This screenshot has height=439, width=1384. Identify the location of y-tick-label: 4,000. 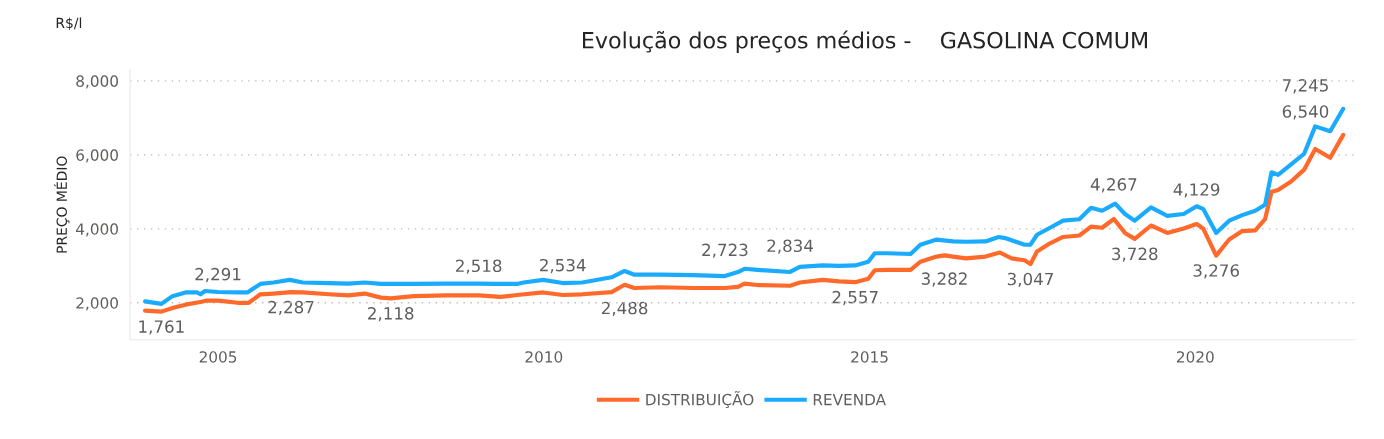
(96, 230).